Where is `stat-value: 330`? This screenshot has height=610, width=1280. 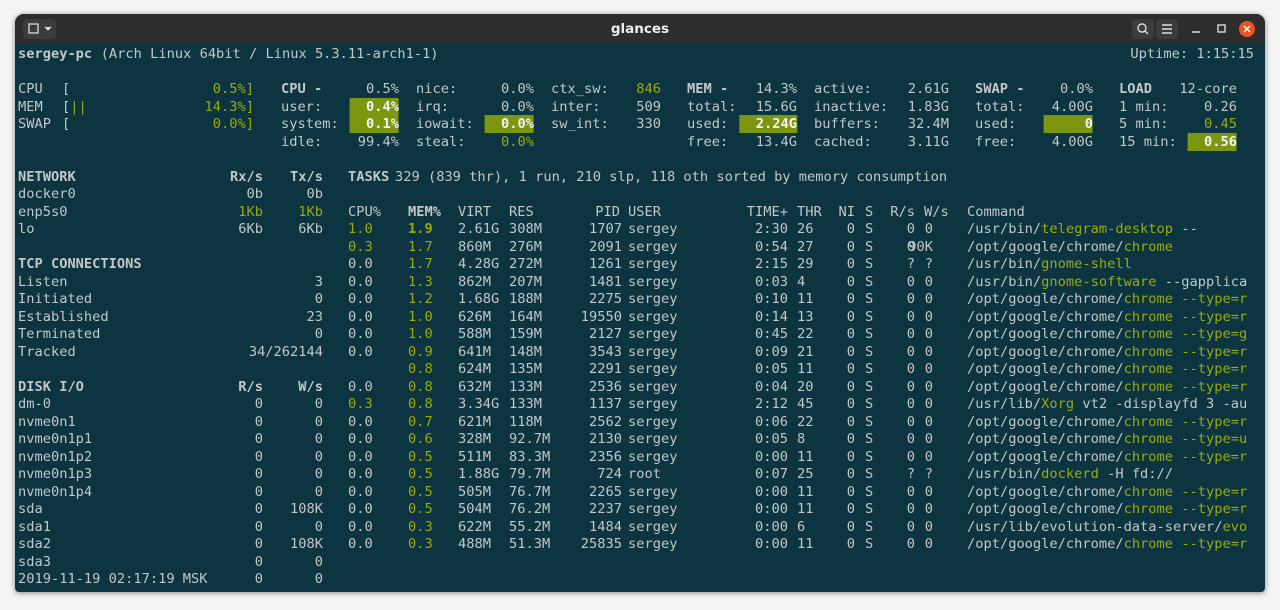
stat-value: 330 is located at coordinates (648, 124).